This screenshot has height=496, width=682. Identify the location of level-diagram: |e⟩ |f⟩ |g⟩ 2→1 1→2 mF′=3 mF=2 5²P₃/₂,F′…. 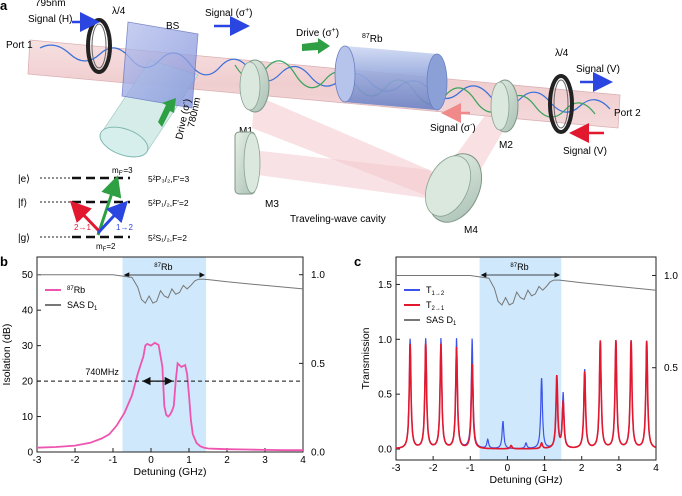
(103, 209).